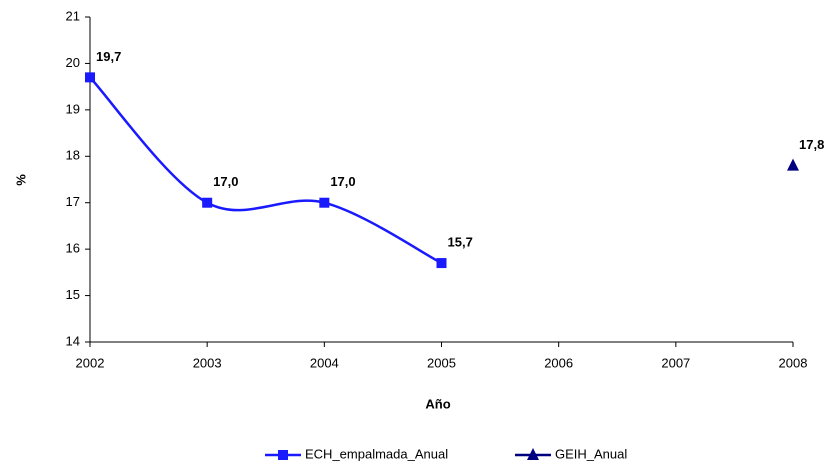 Image resolution: width=838 pixels, height=468 pixels. What do you see at coordinates (376, 453) in the screenshot?
I see `legend-label: ECH_empalmada_Anual` at bounding box center [376, 453].